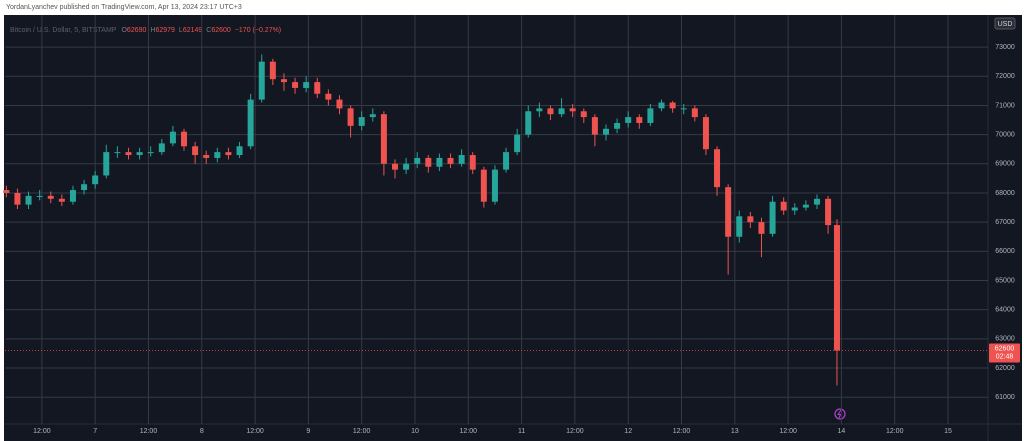  I want to click on y-tick-label: 69000, so click(1005, 164).